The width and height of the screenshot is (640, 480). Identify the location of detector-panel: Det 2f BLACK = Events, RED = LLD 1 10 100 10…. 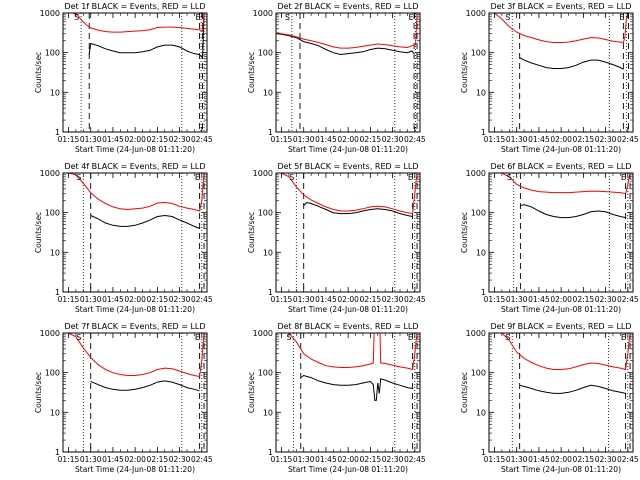
(336, 78).